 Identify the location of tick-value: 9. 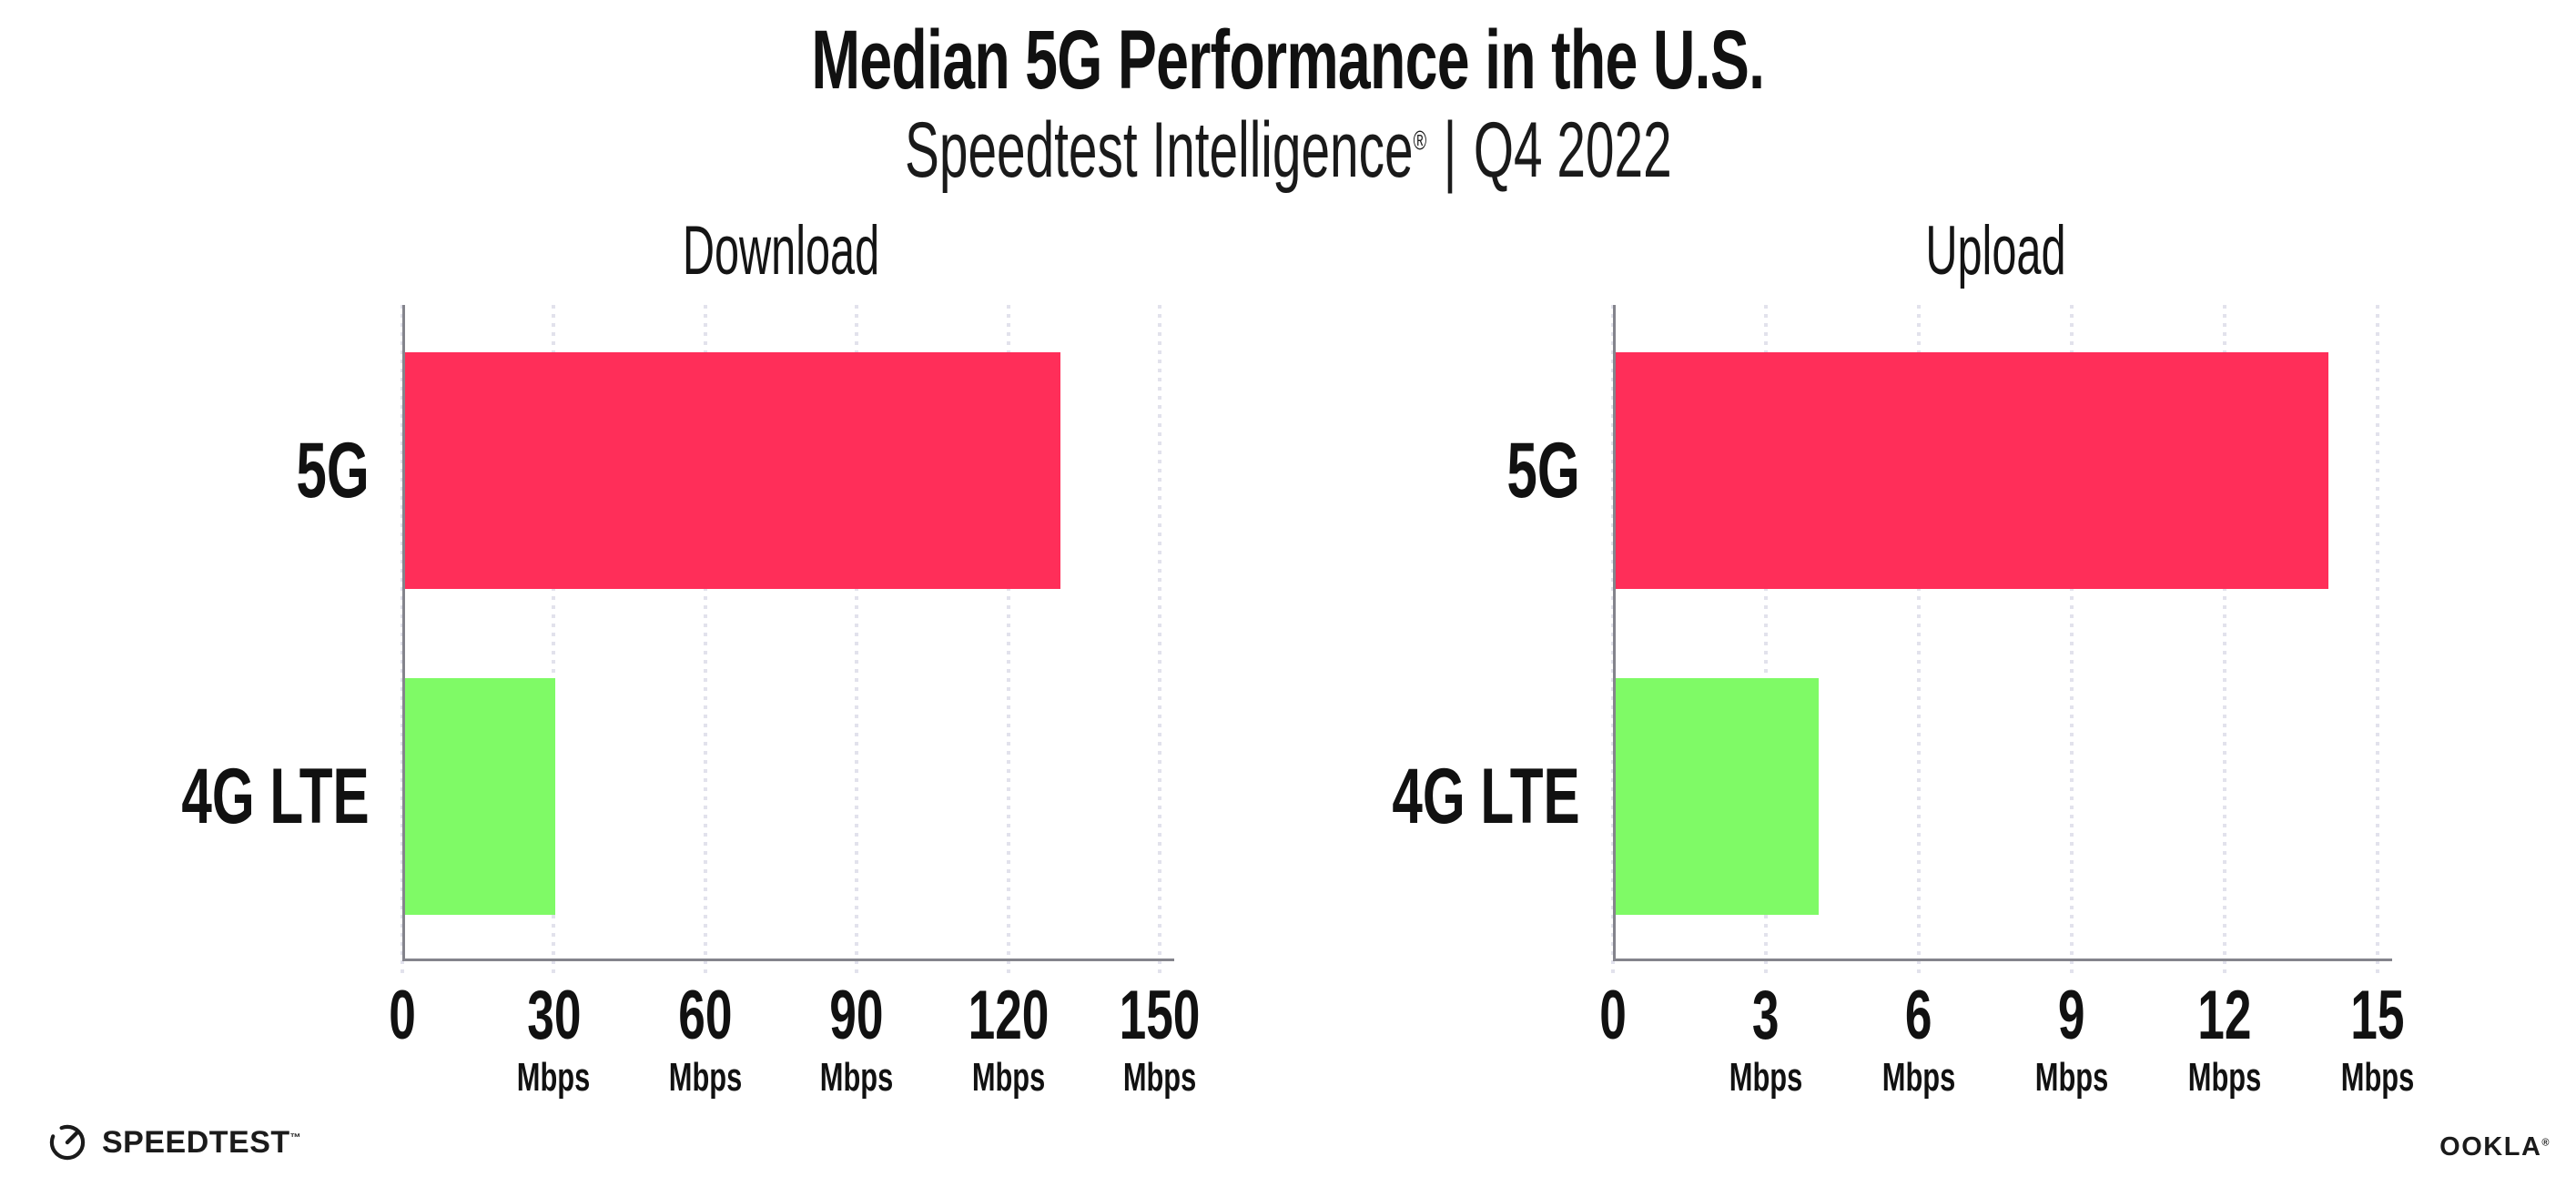
(2071, 1015).